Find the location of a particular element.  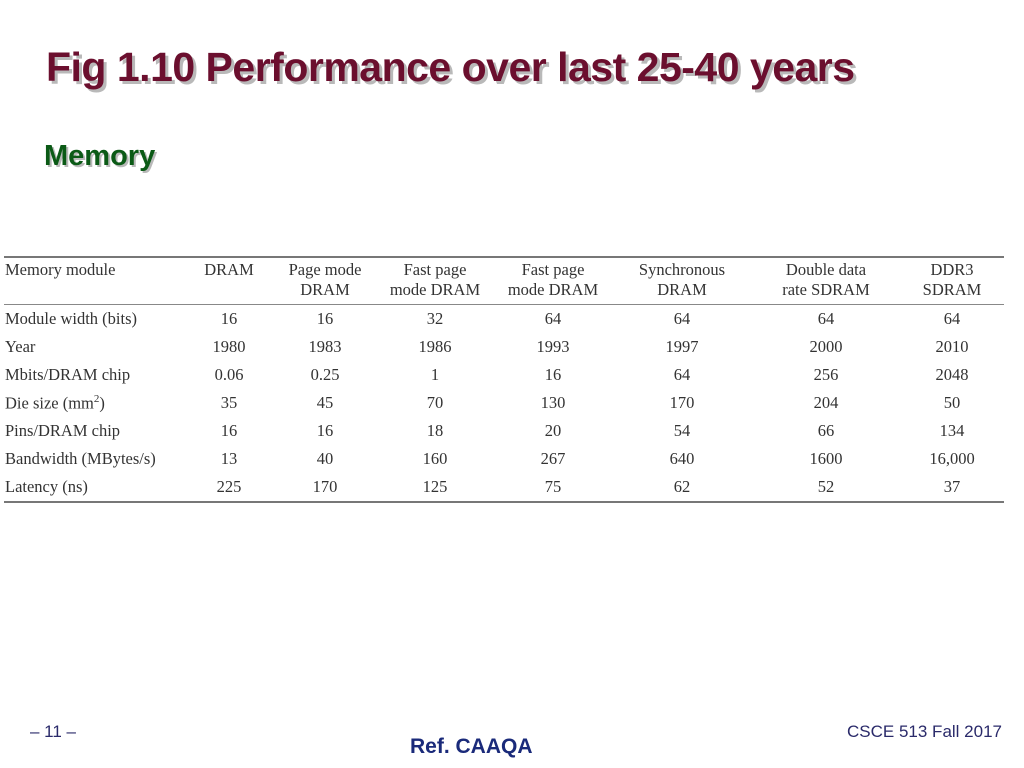

table-cell: 1997 is located at coordinates (682, 346).